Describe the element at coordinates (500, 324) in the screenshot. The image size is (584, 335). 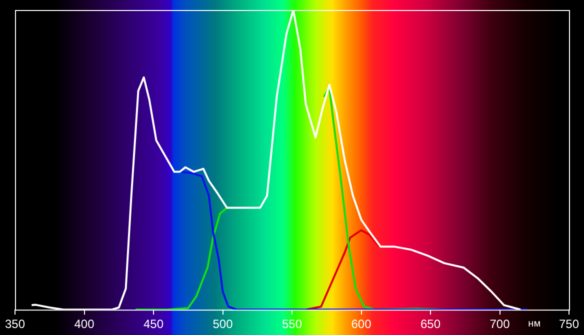
I see `x-tick-label: 700` at that location.